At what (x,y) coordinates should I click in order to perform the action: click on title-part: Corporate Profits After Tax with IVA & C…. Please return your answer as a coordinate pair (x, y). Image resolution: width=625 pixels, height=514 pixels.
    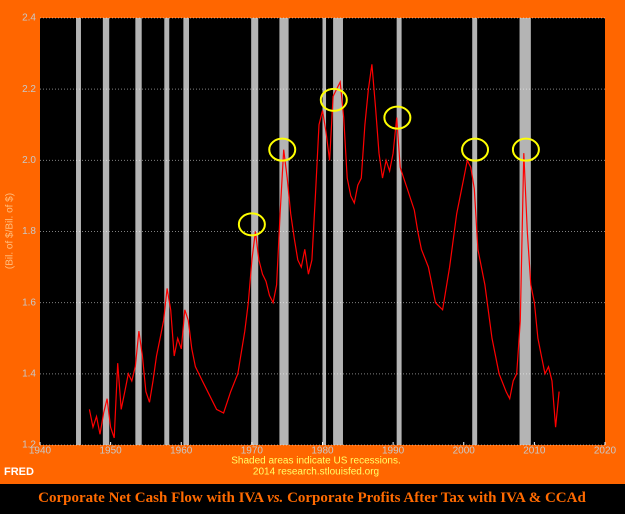
    Looking at the image, I should click on (436, 498).